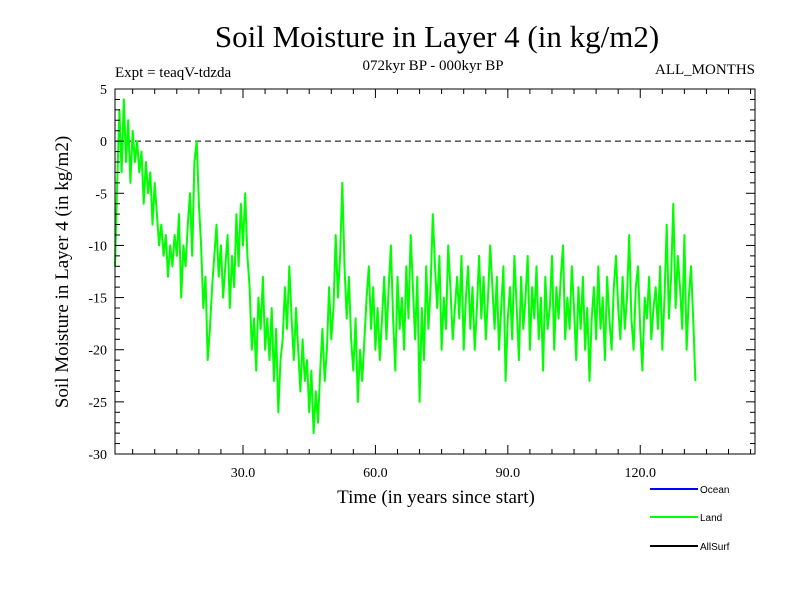 This screenshot has height=600, width=800. Describe the element at coordinates (715, 547) in the screenshot. I see `legend-allsurf-label: AllSurf` at that location.